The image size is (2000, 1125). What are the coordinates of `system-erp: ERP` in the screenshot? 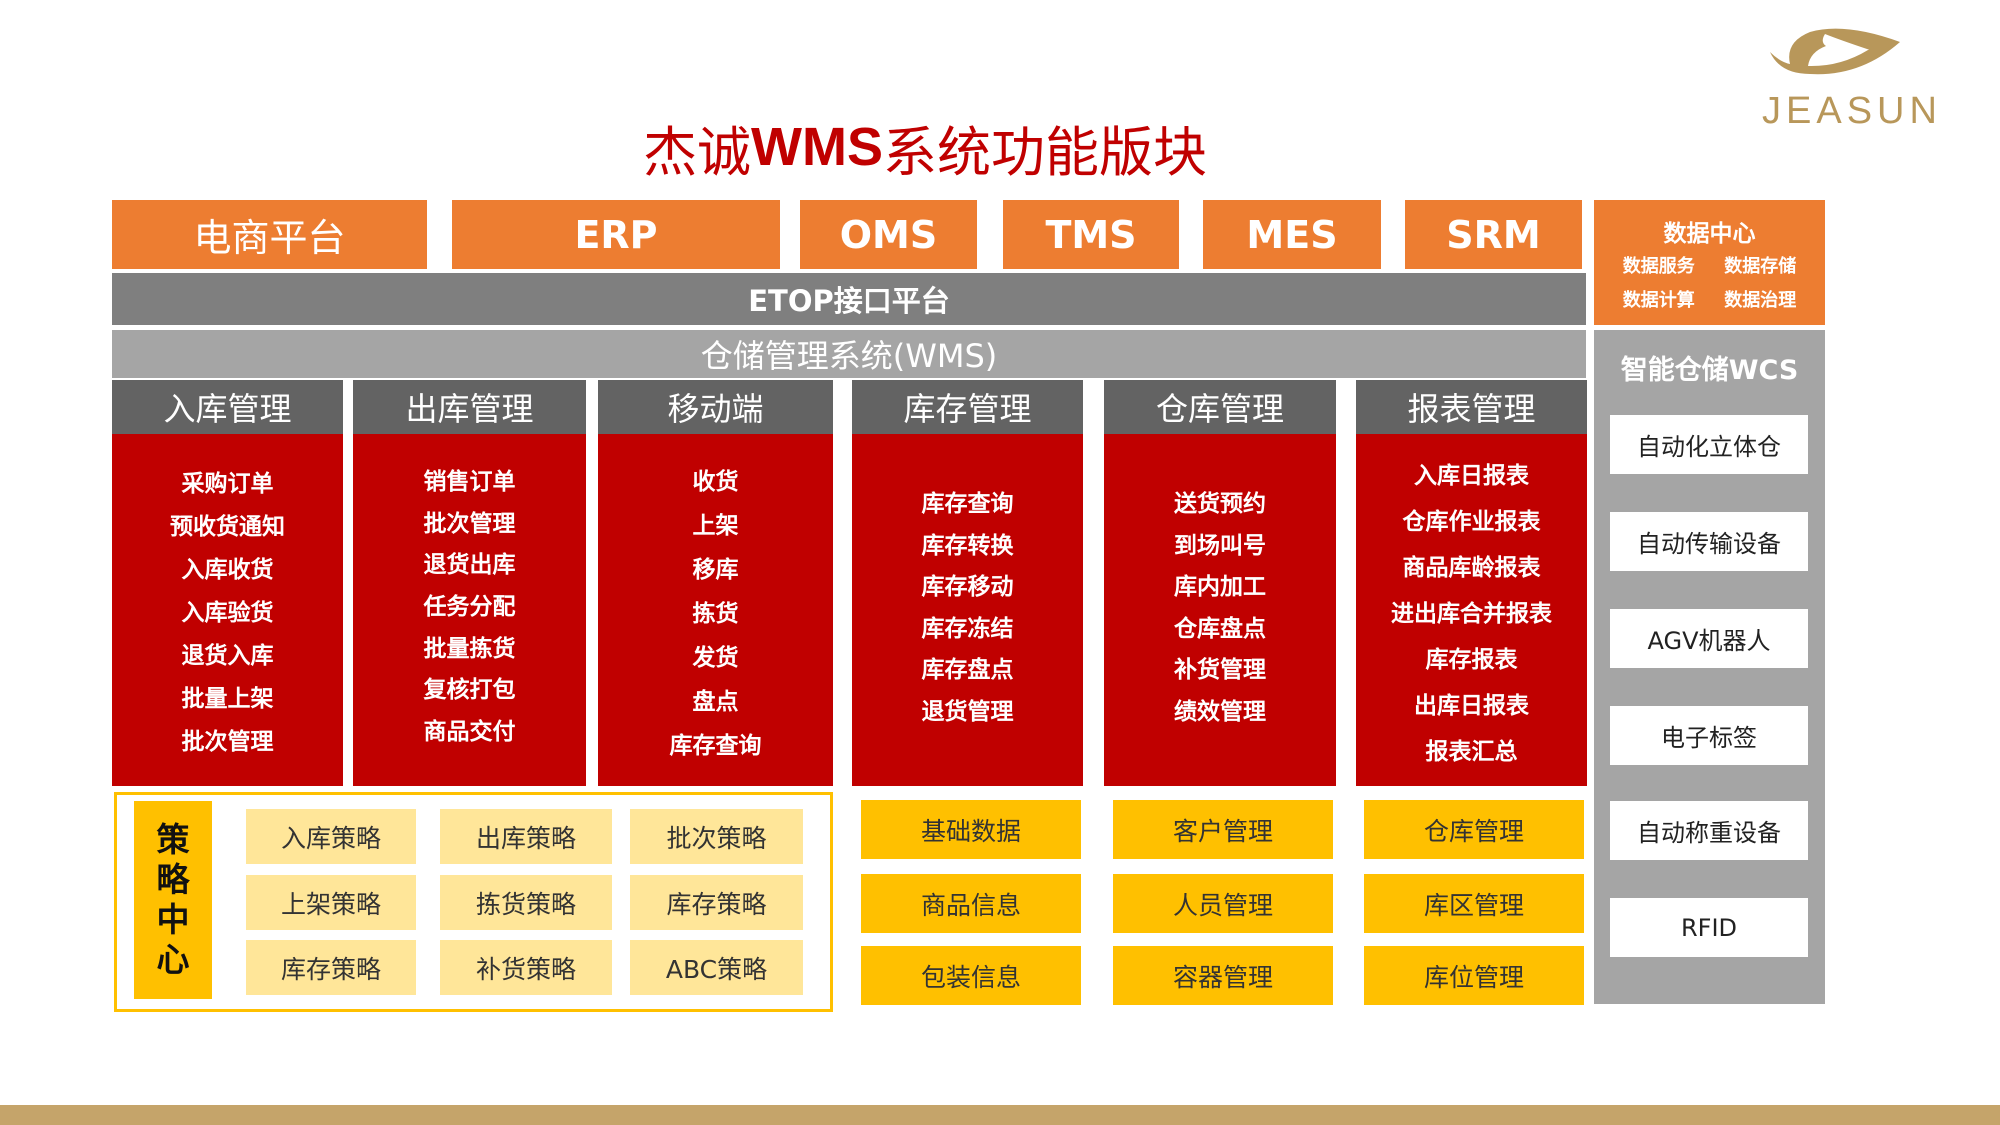 It's located at (616, 234).